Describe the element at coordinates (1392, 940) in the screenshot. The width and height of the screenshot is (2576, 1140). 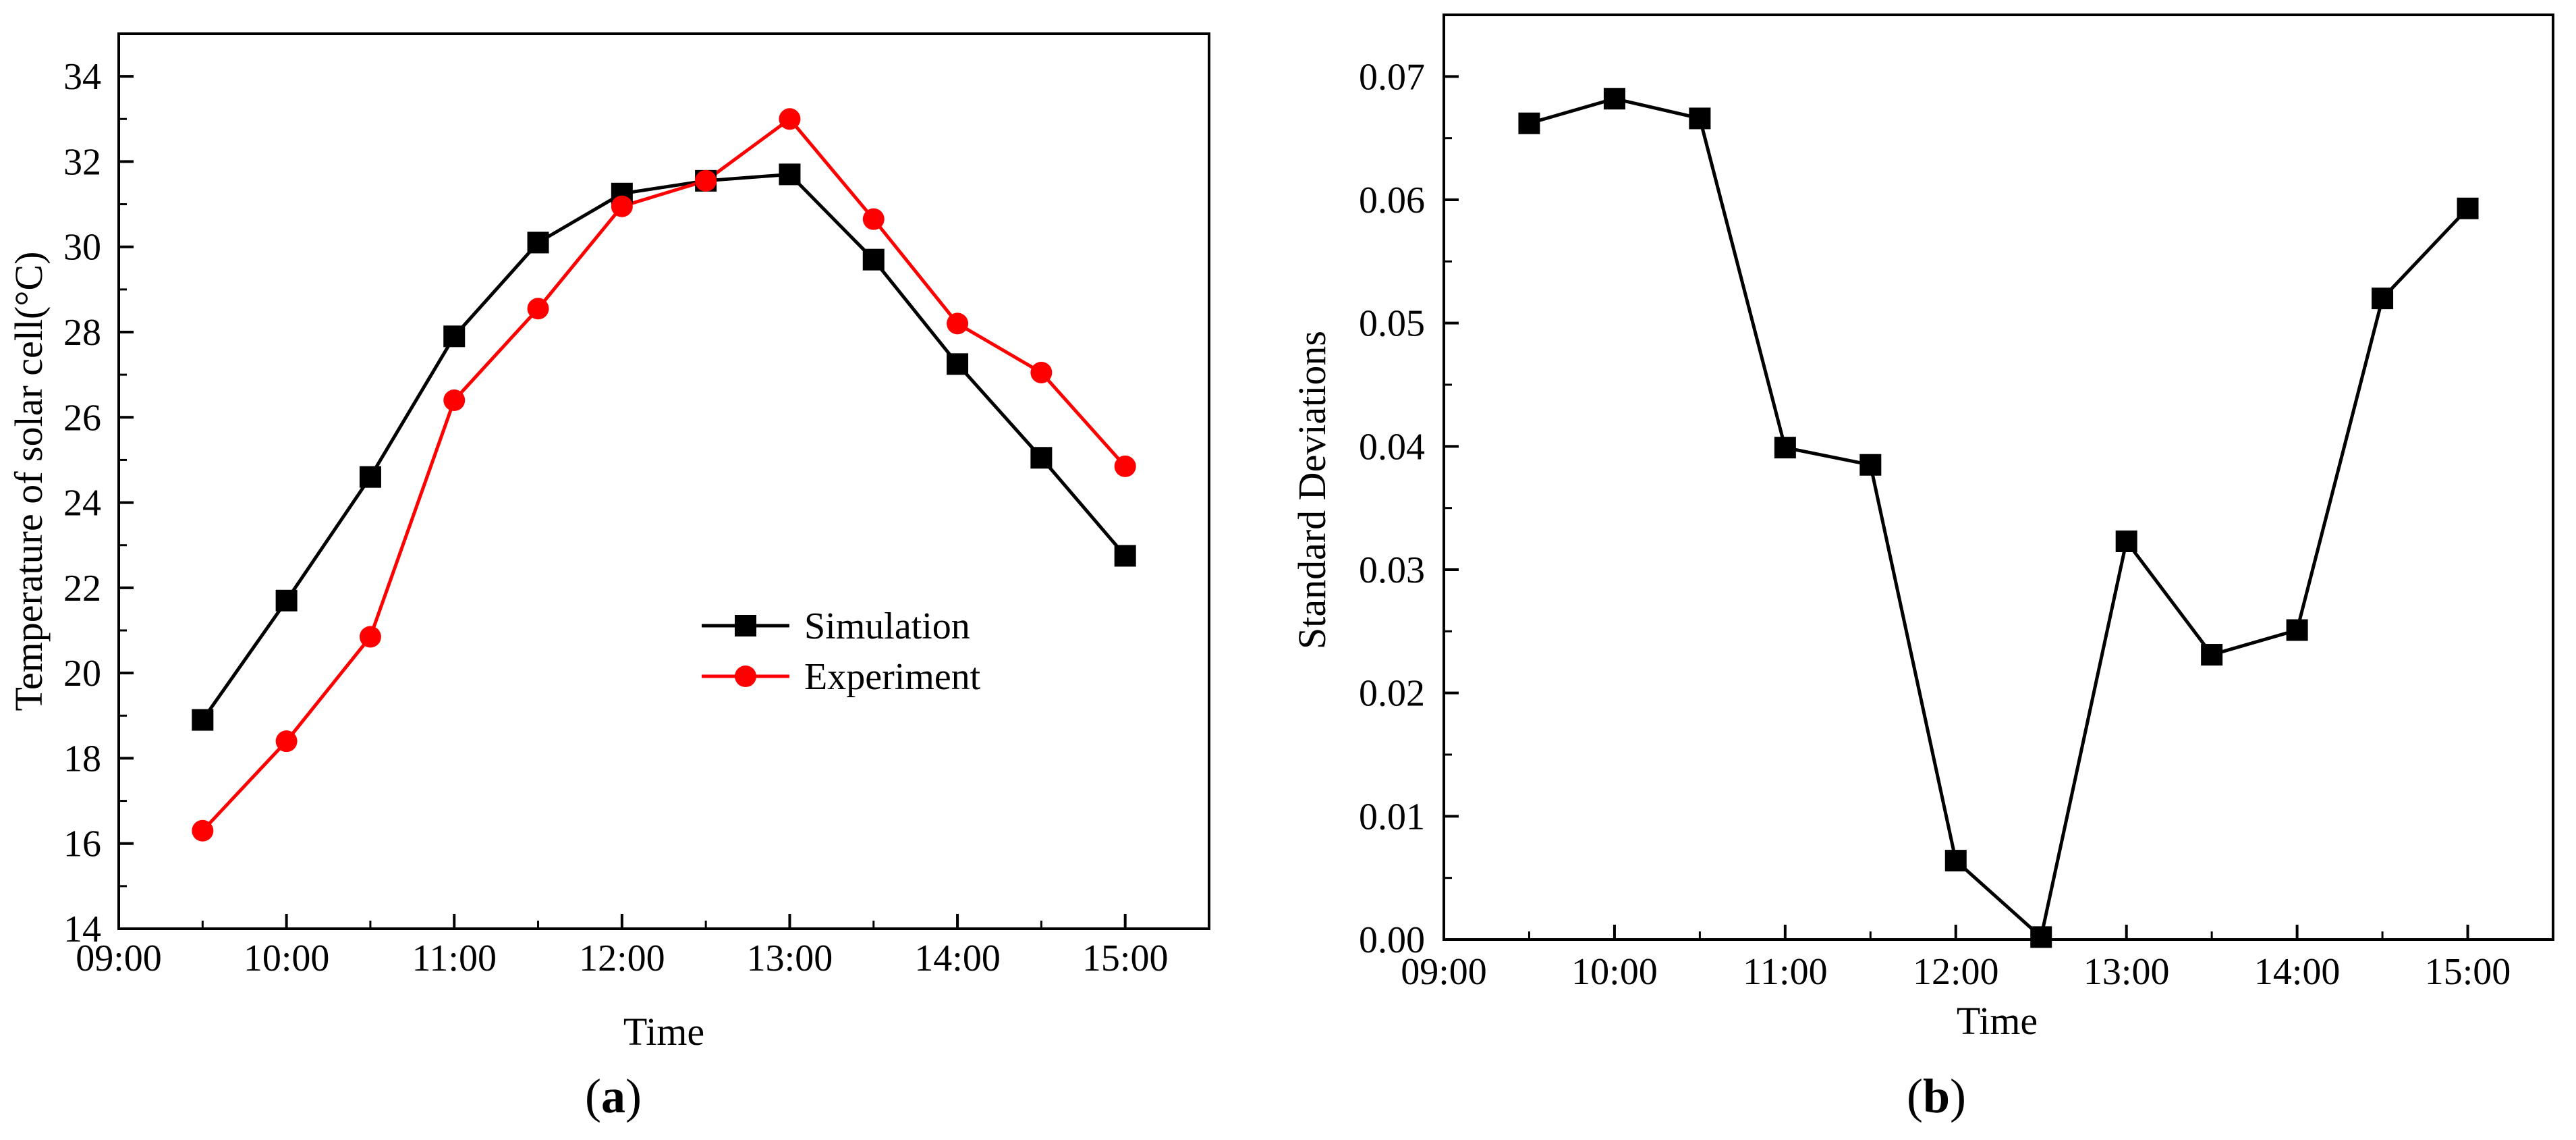
I see `y-tick-label: 0.00` at that location.